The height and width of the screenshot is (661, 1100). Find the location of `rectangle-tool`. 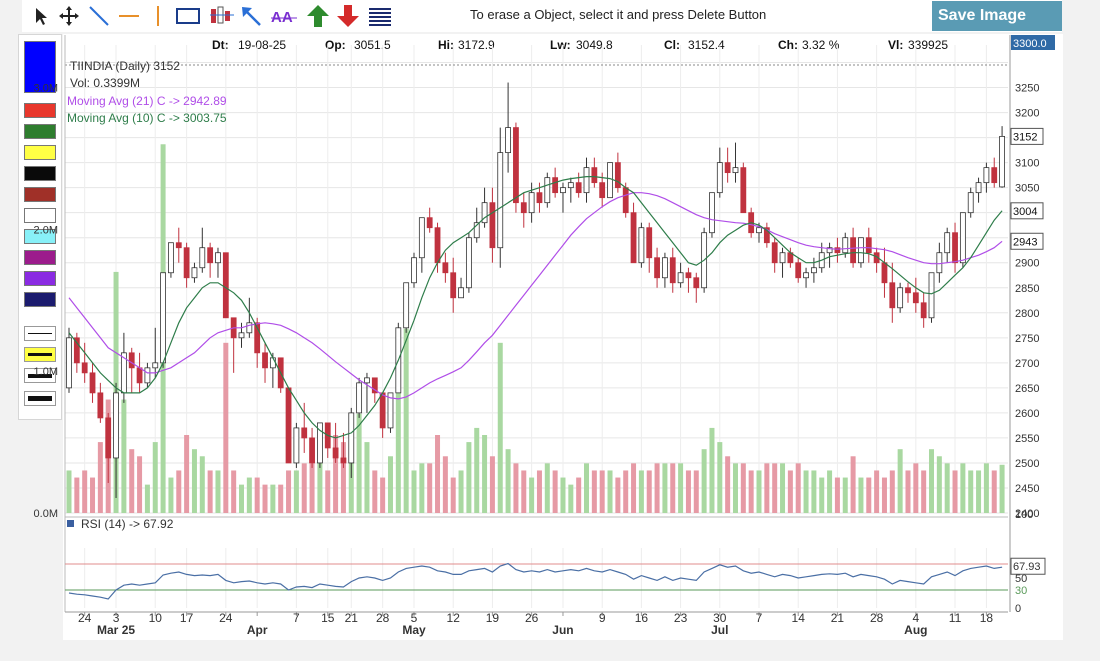

rectangle-tool is located at coordinates (188, 16).